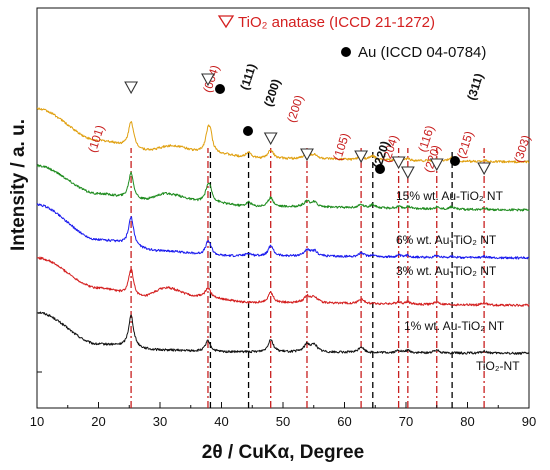  I want to click on x-tick-label: 90, so click(529, 421).